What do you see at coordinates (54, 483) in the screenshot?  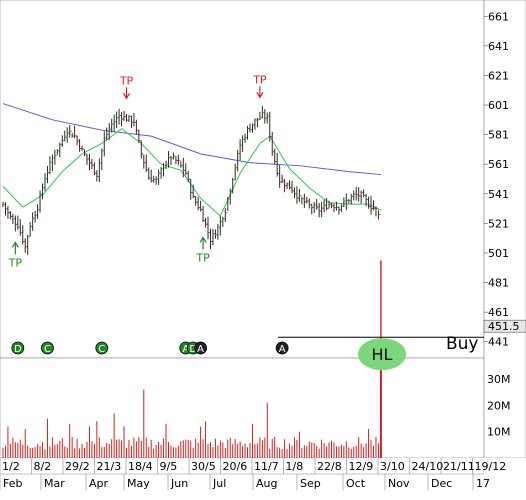 I see `month-tick-label: Mar` at bounding box center [54, 483].